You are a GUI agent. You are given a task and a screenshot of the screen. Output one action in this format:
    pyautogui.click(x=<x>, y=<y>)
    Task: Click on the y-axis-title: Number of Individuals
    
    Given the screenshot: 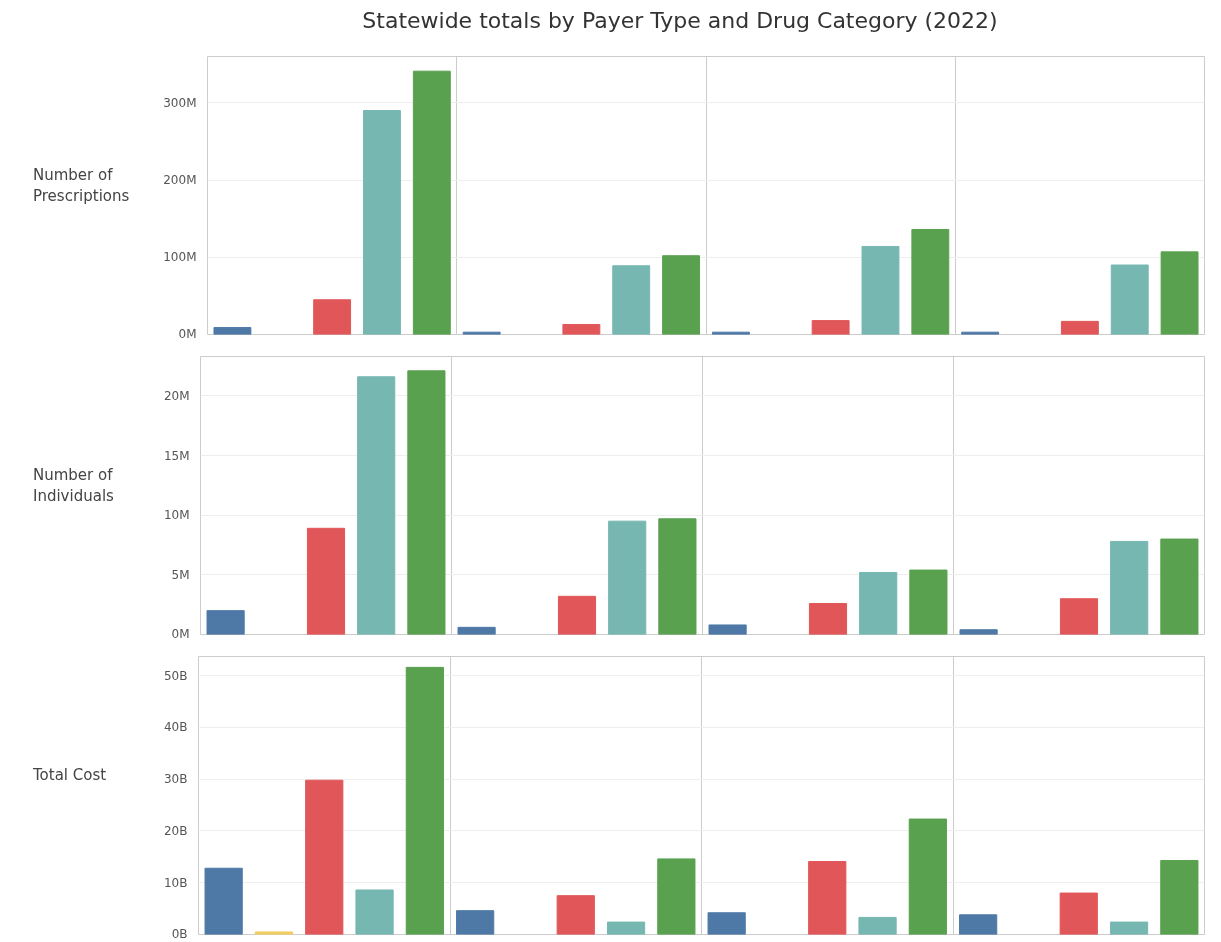 What is the action you would take?
    pyautogui.click(x=74, y=486)
    